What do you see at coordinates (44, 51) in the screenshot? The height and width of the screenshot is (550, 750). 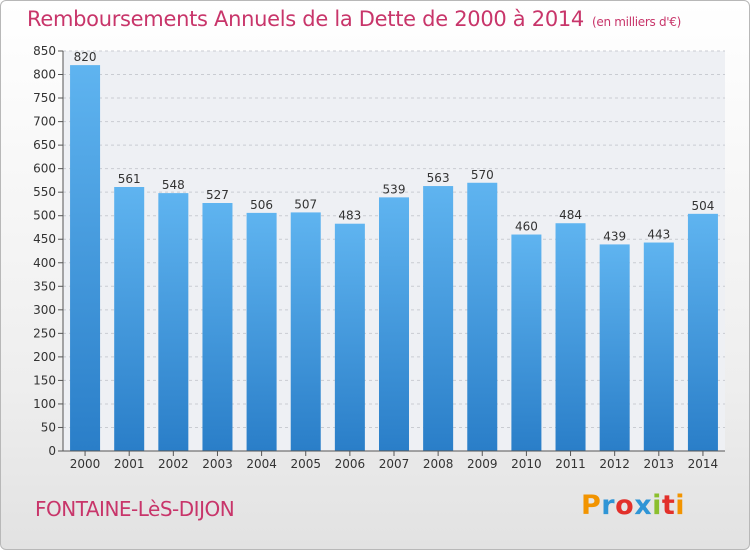 I see `y-tick-label: 850` at bounding box center [44, 51].